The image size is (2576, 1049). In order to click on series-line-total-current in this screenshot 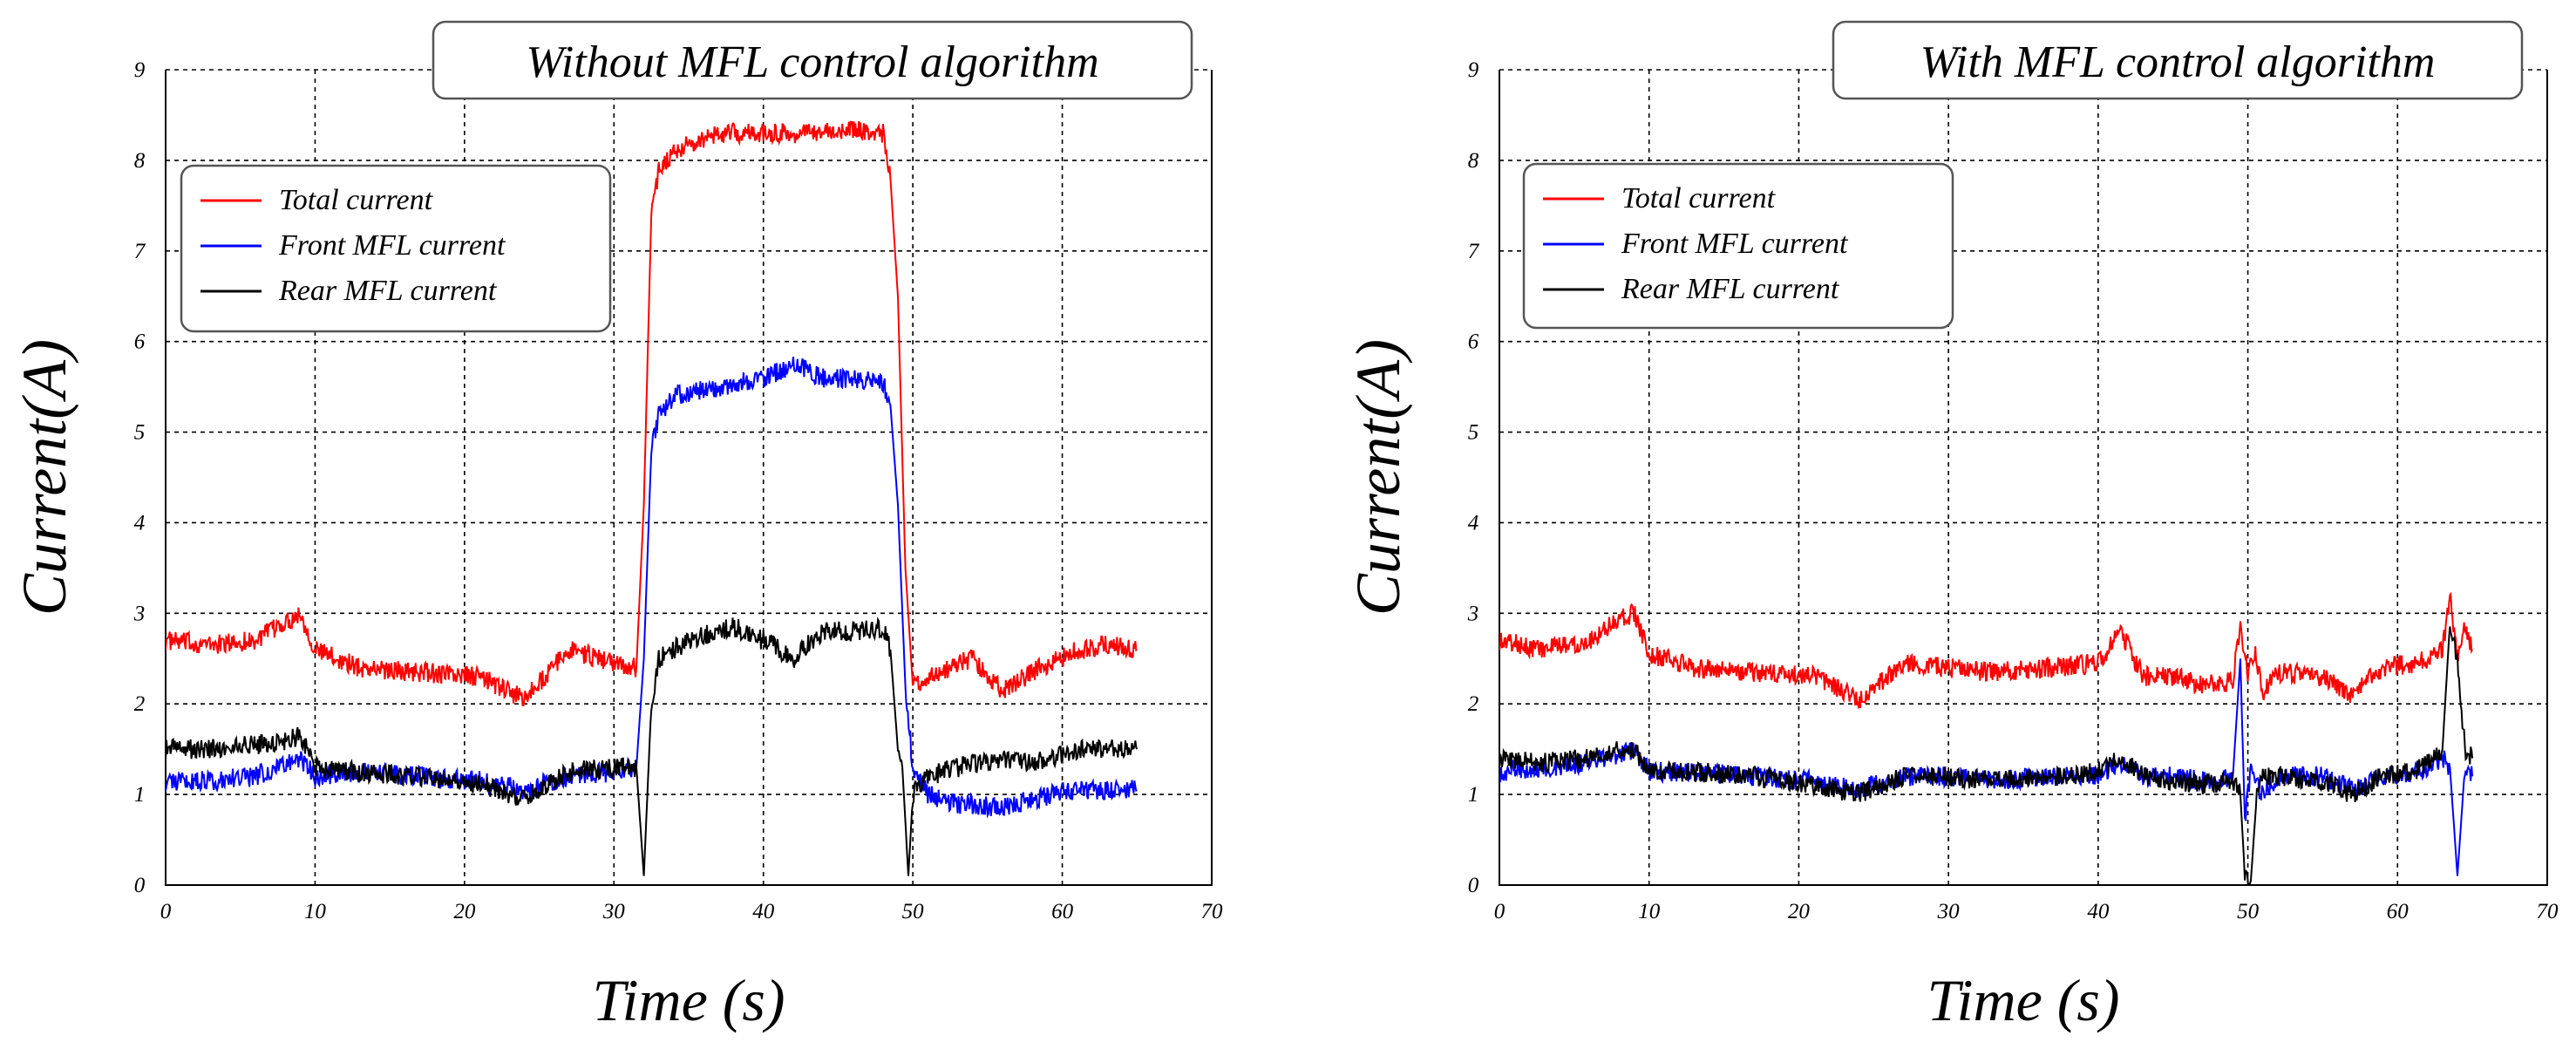, I will do `click(1986, 650)`.